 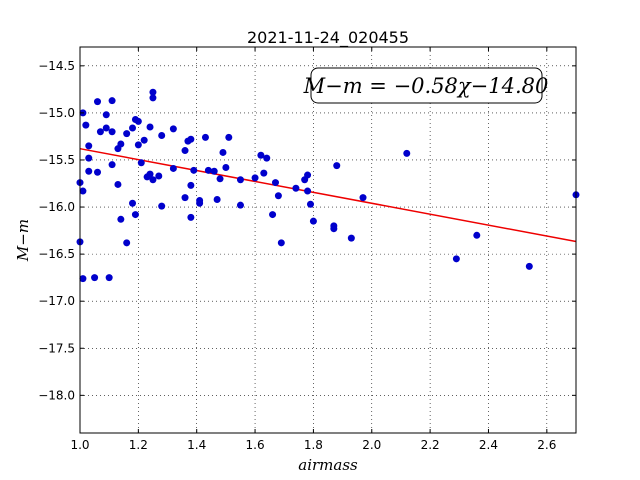 I want to click on x-tick-labels: 1.0 1.2 1.4 1.6 1.8 2.0 2.2 2.4 2.6, so click(x=313, y=445).